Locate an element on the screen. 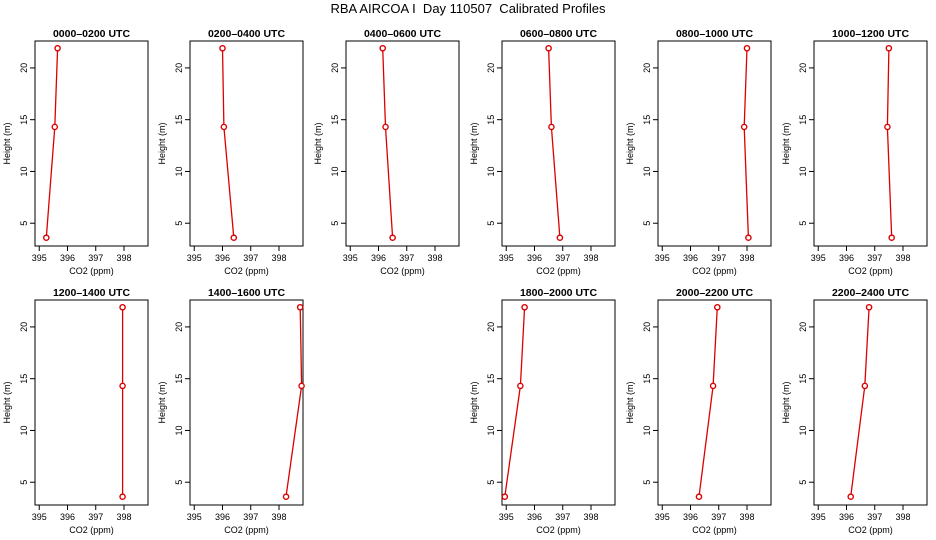  panel-title: 2000–2200 UTC is located at coordinates (714, 293).